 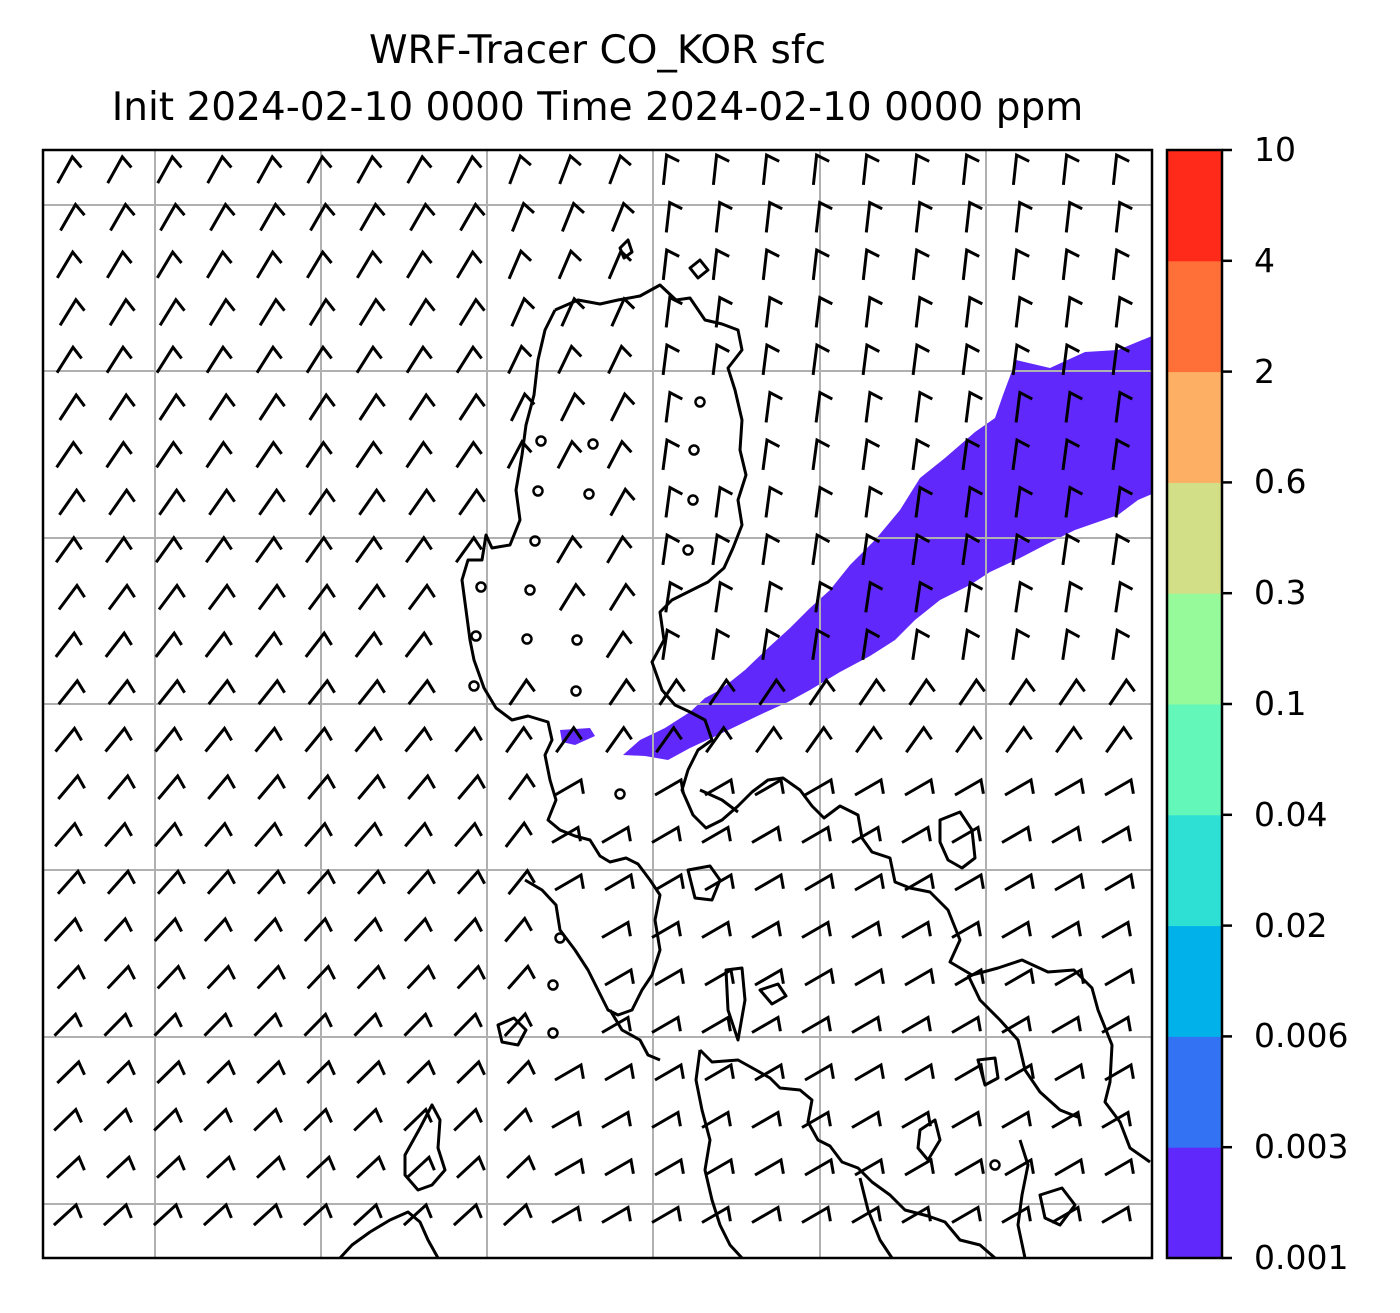 What do you see at coordinates (1023, 1198) in the screenshot?
I see `coastline-east-bays` at bounding box center [1023, 1198].